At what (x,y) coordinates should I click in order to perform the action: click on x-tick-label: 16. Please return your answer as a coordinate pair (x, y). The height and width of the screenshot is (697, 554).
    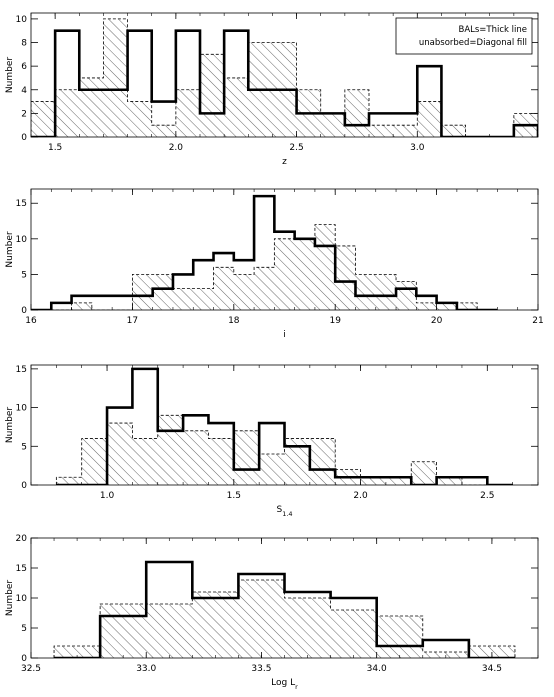
    Looking at the image, I should click on (31, 321).